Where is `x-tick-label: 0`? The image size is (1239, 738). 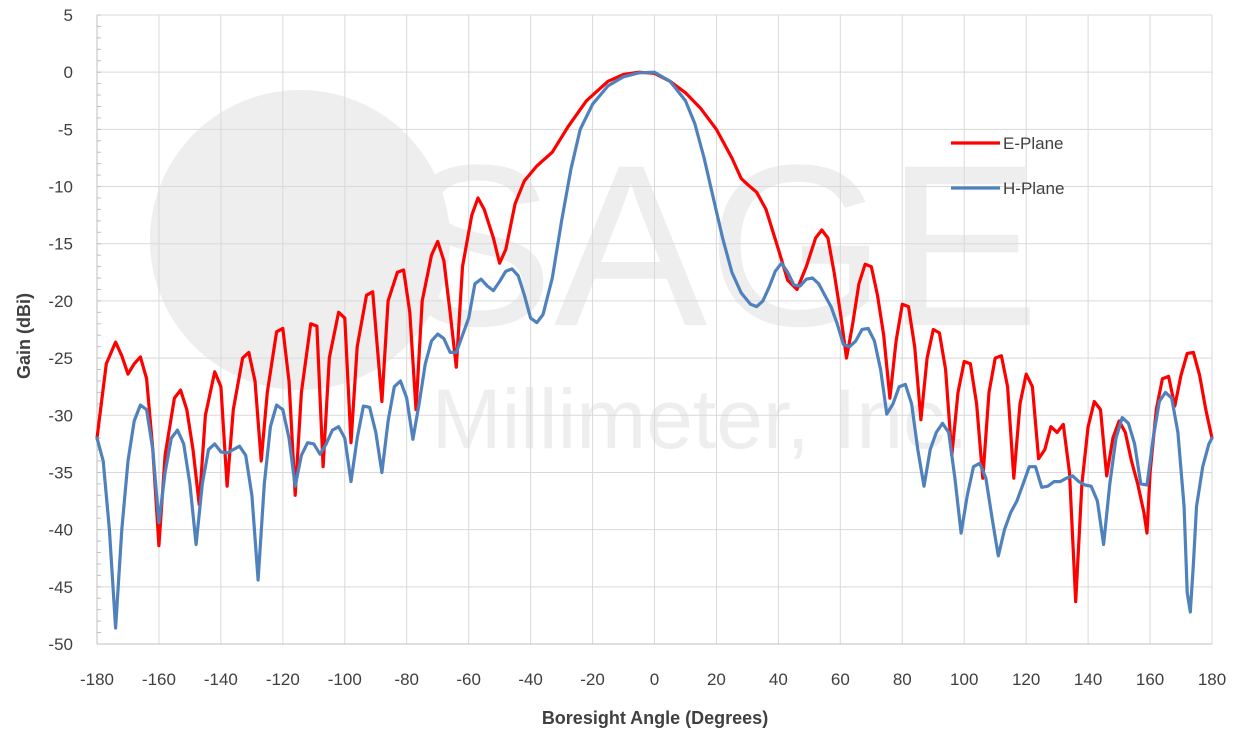
x-tick-label: 0 is located at coordinates (654, 679).